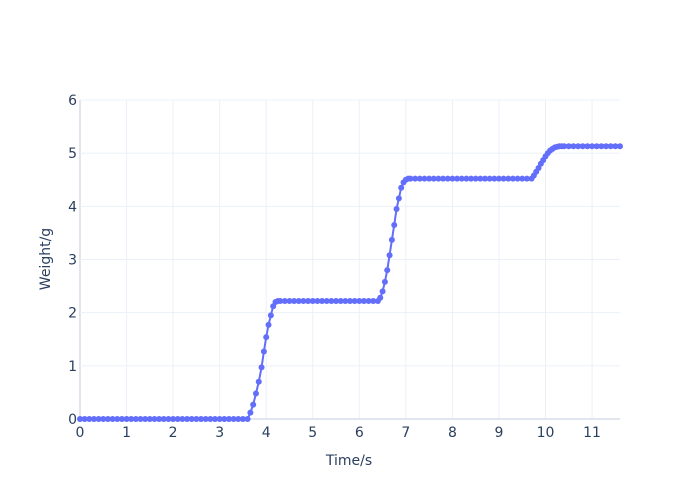  What do you see at coordinates (348, 461) in the screenshot?
I see `x-axis-title: Time/s` at bounding box center [348, 461].